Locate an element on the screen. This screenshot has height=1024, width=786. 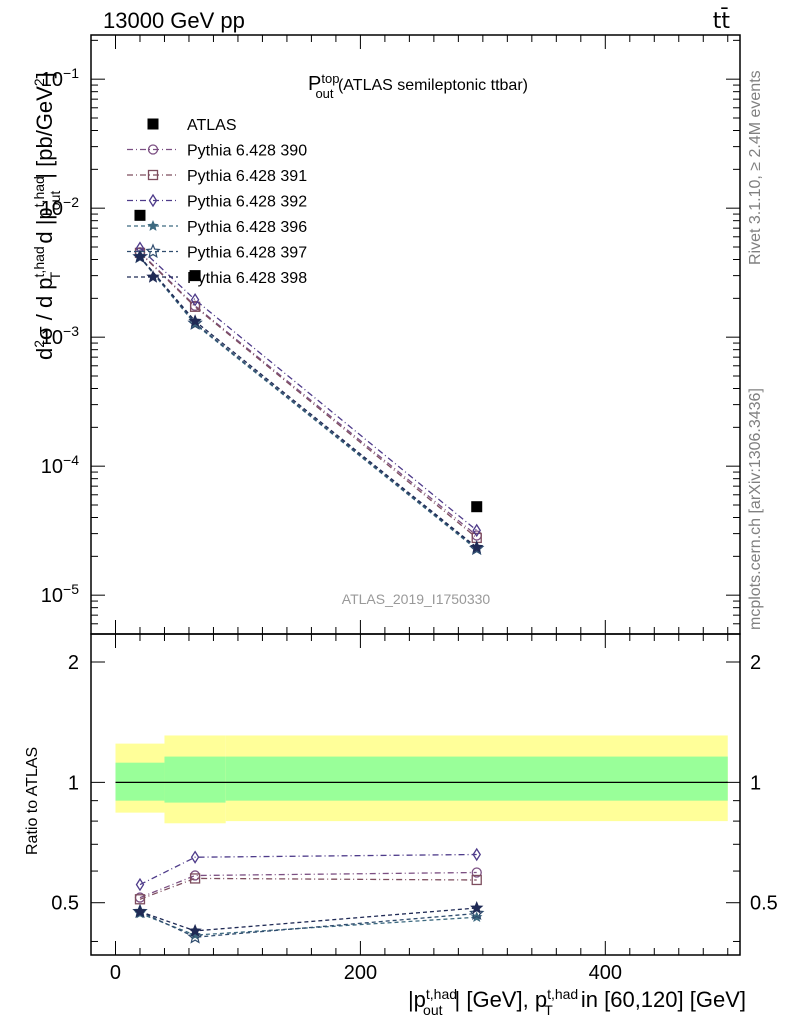
y-tick-label-ratio-right: 0.5 is located at coordinates (764, 904).